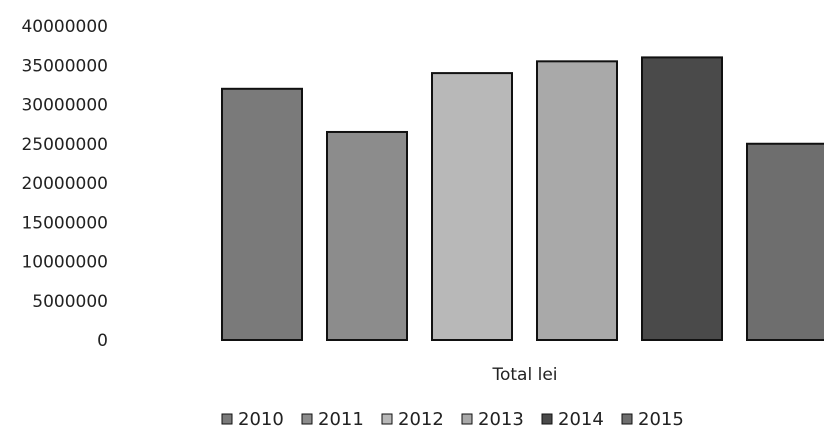 Image resolution: width=824 pixels, height=435 pixels. Describe the element at coordinates (227, 419) in the screenshot. I see `legend-swatch-2010` at that location.